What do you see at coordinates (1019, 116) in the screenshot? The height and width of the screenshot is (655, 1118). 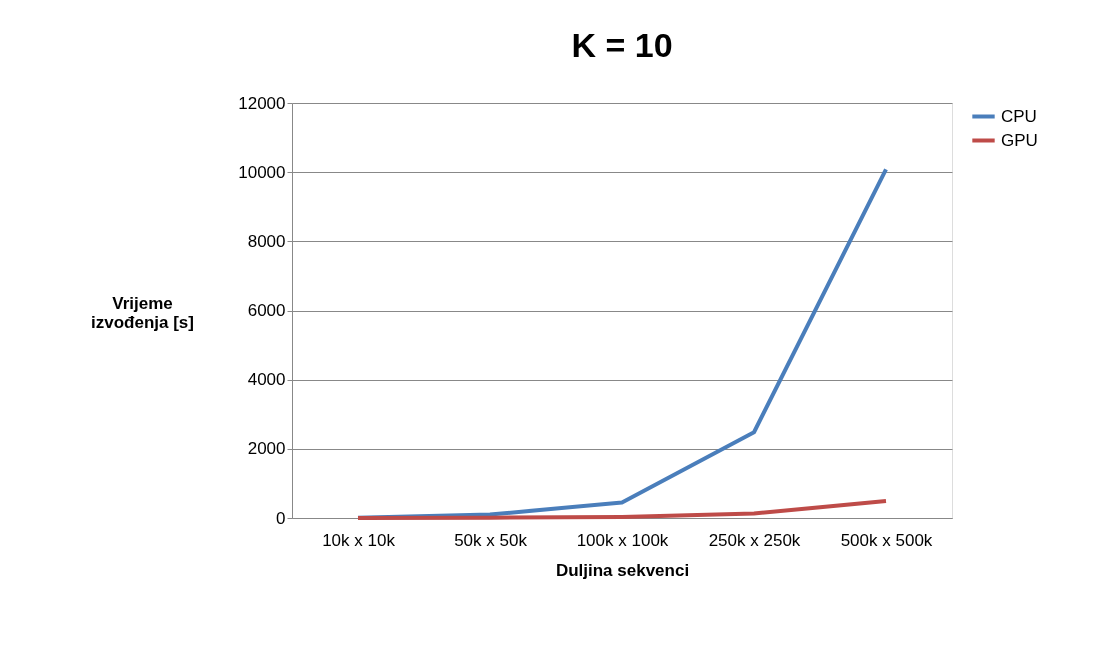 I see `legend-label: CPU` at bounding box center [1019, 116].